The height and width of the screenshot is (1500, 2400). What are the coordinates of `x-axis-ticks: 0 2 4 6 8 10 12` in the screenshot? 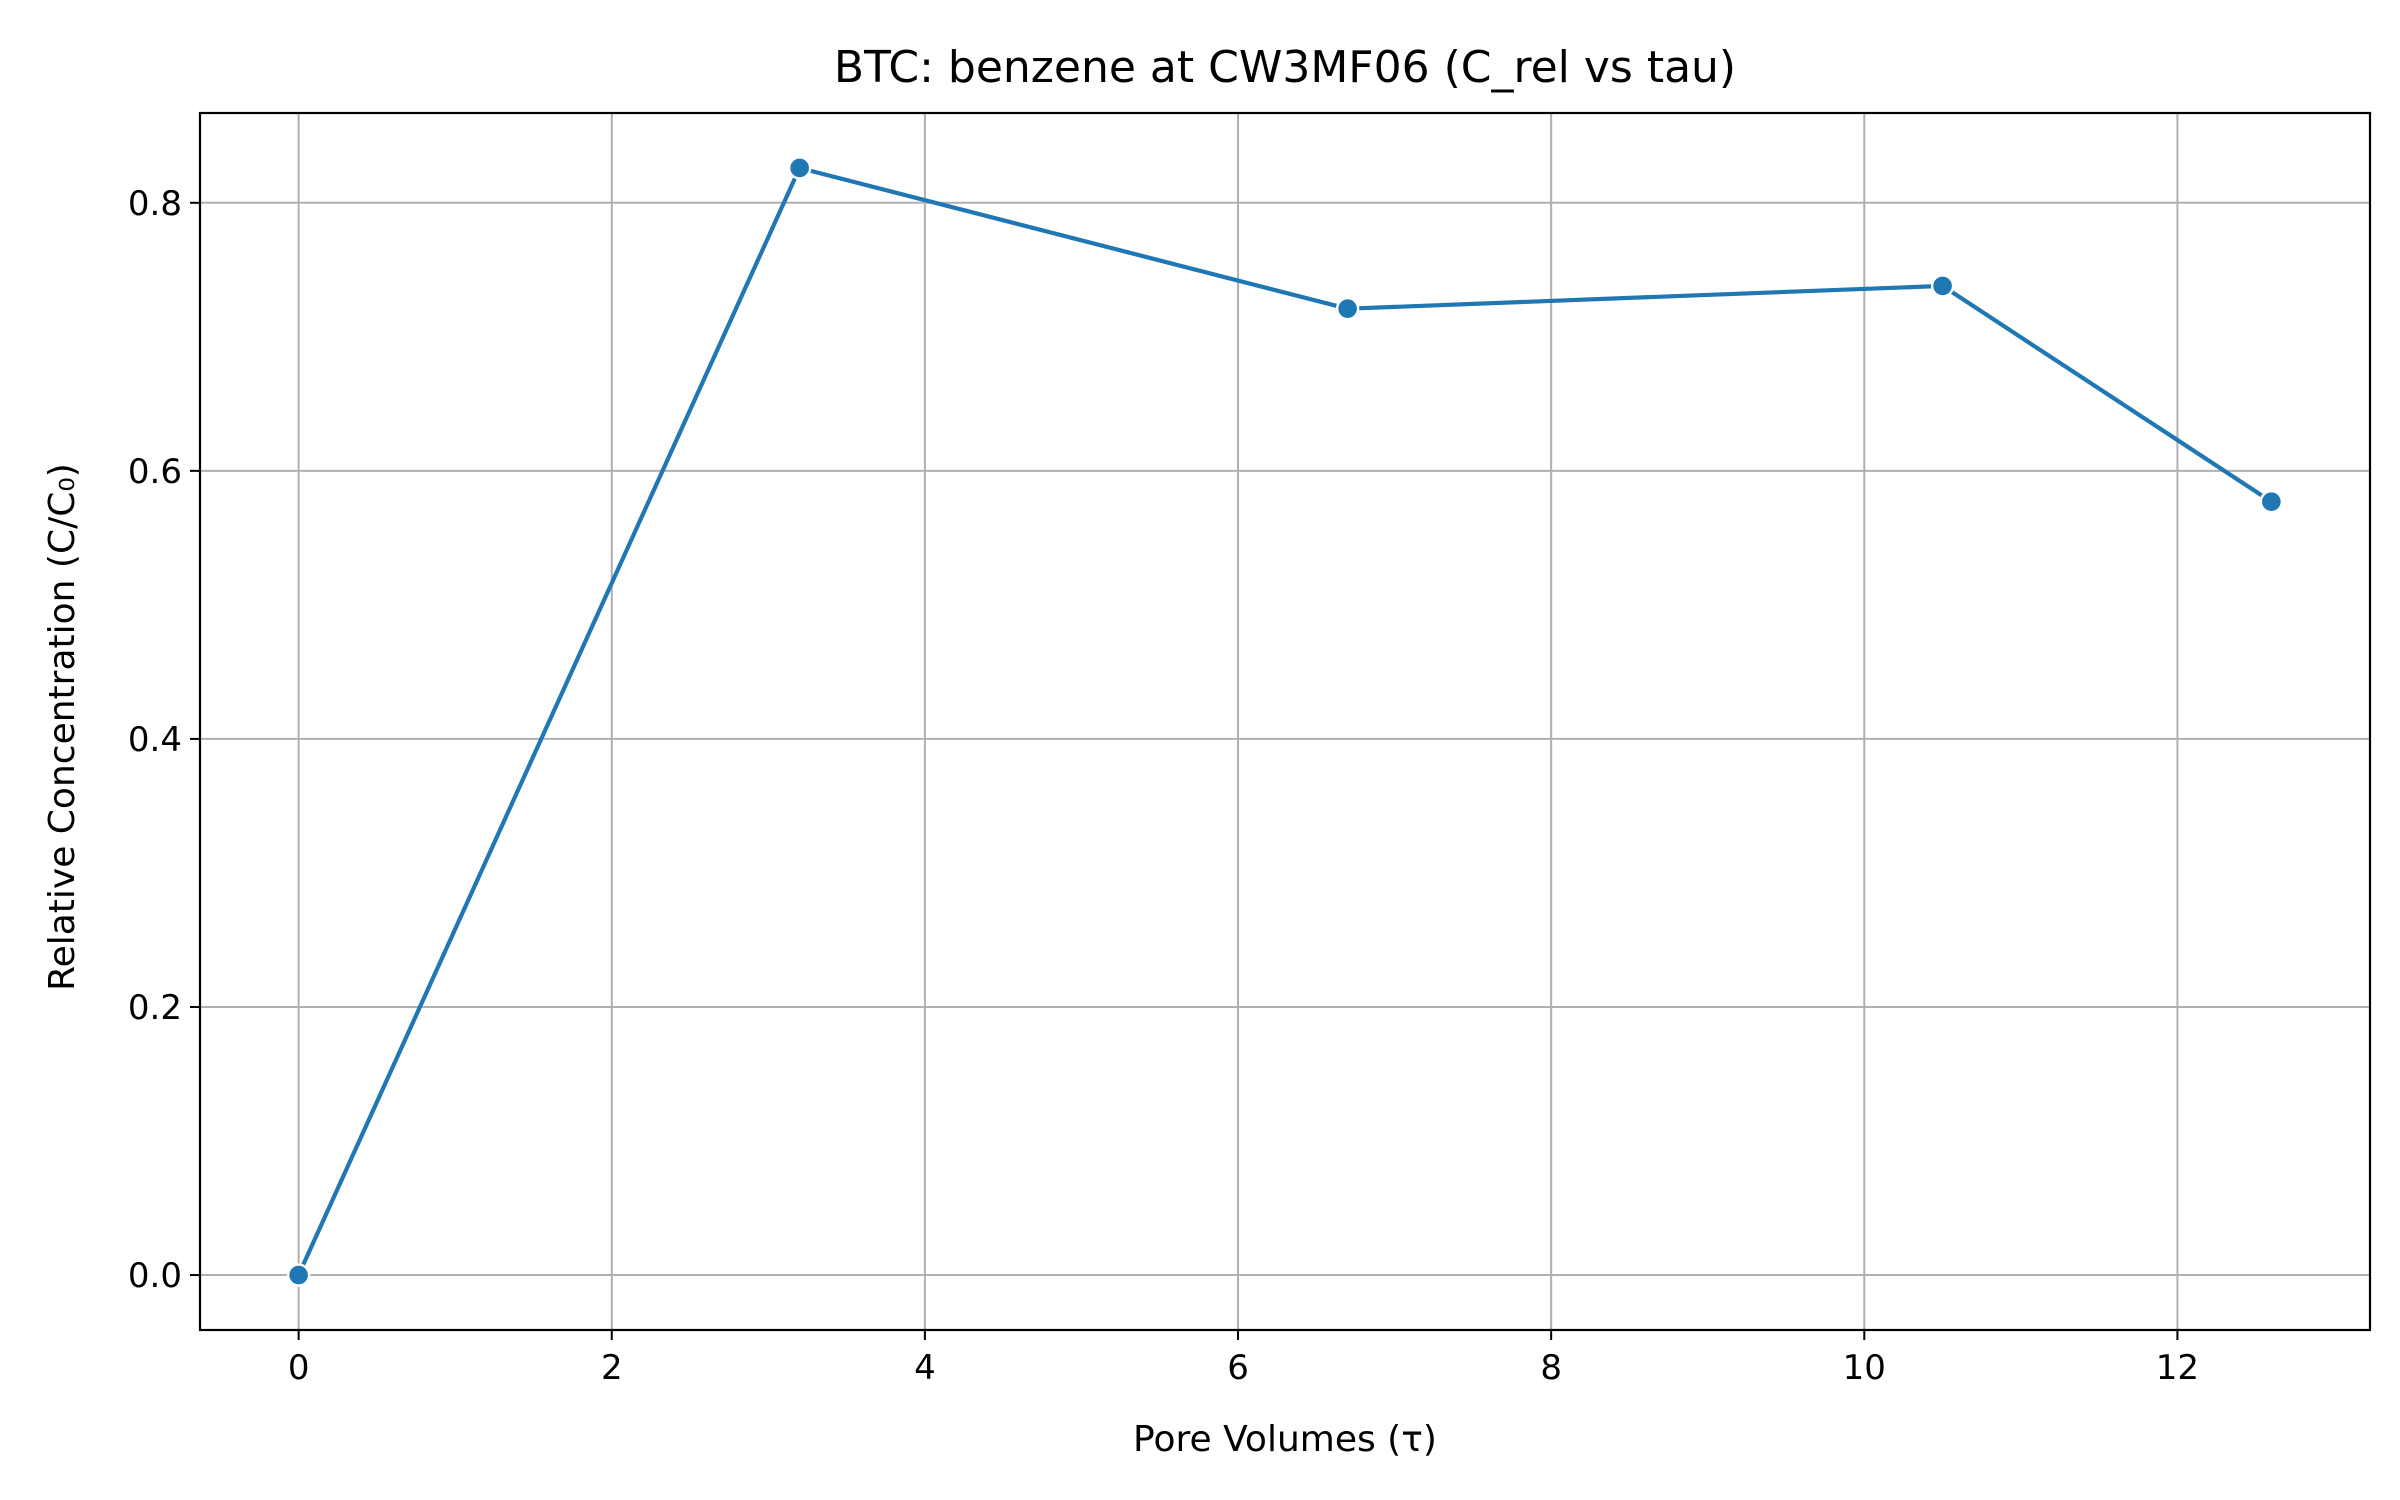 It's located at (1243, 1359).